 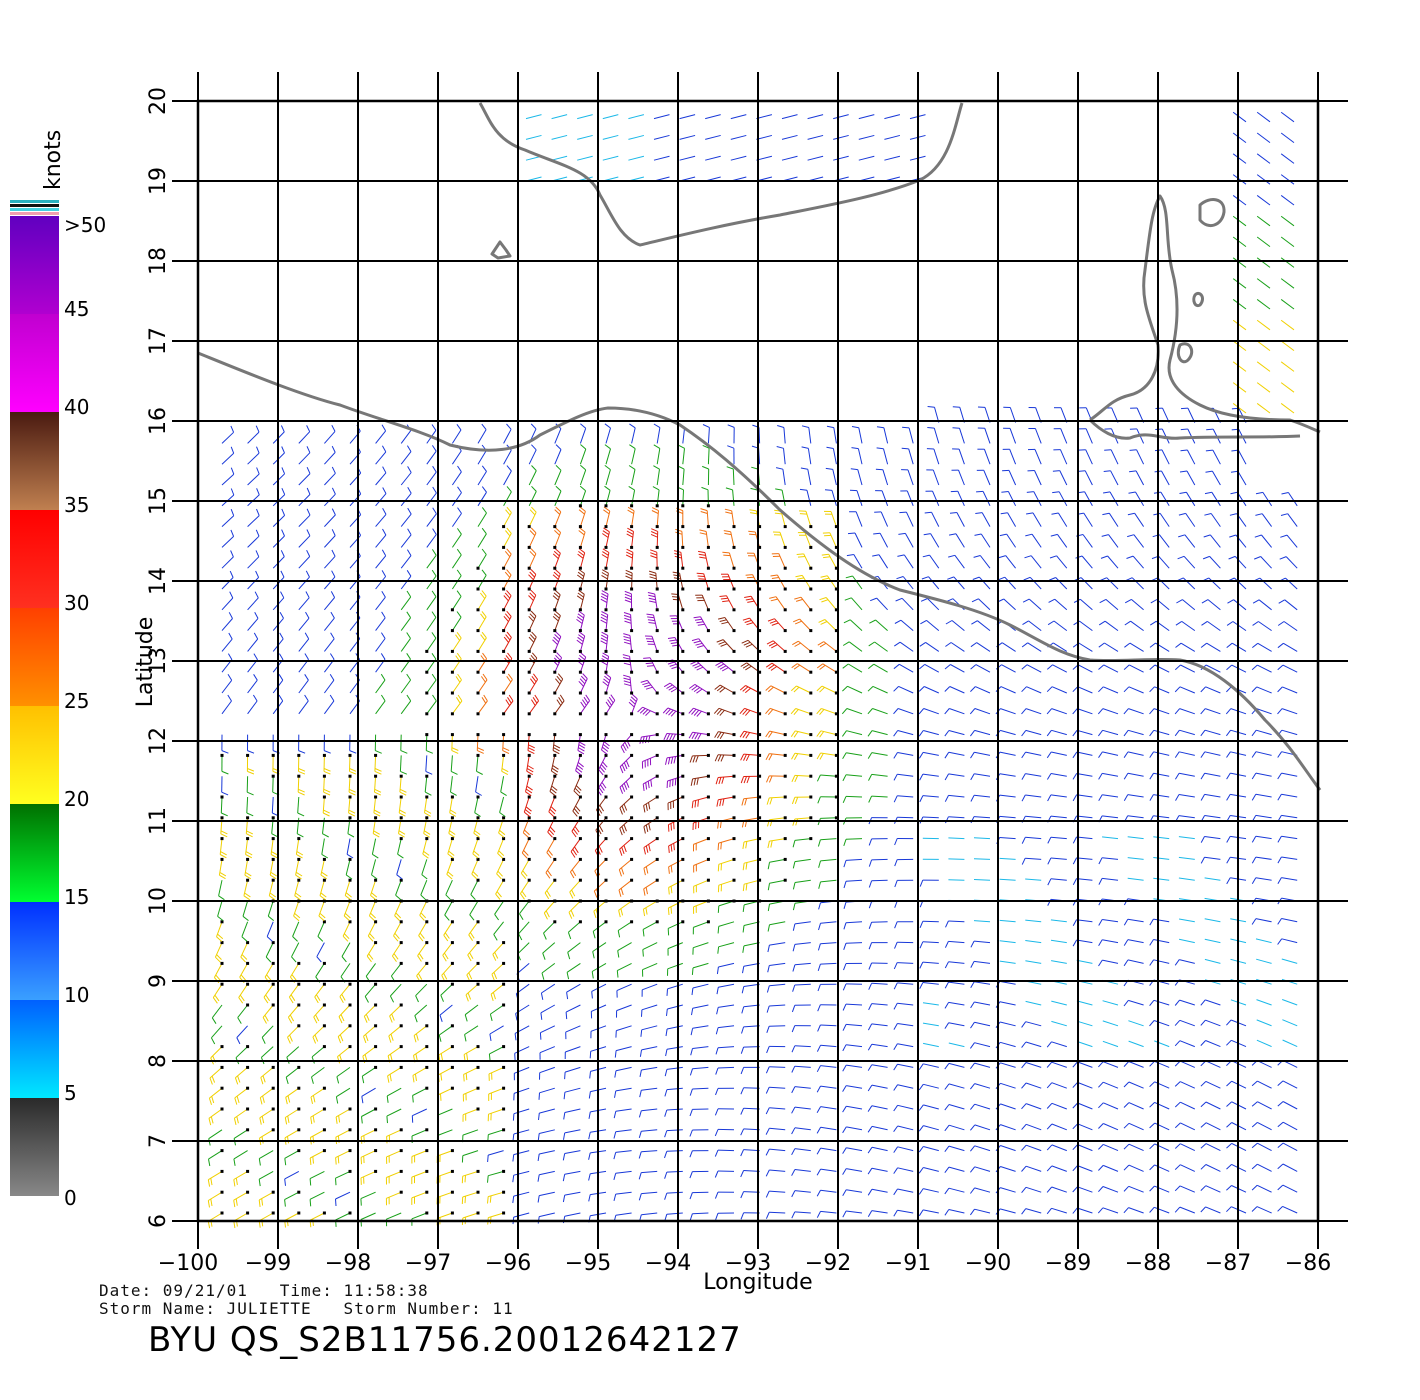 I want to click on x-axis-title: Longitude, so click(x=757, y=1282).